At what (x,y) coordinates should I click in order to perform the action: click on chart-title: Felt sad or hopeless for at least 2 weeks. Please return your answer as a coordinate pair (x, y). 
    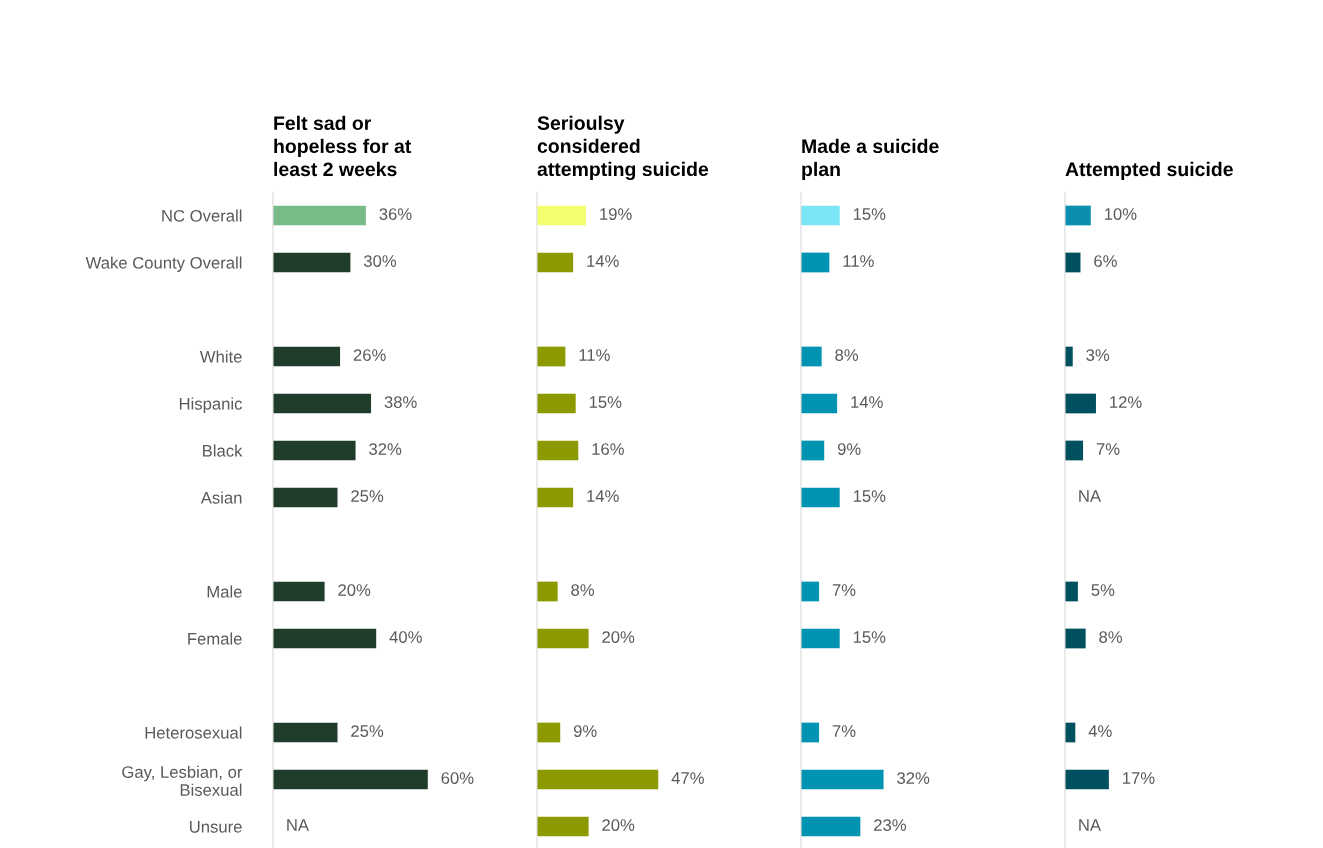
    Looking at the image, I should click on (343, 146).